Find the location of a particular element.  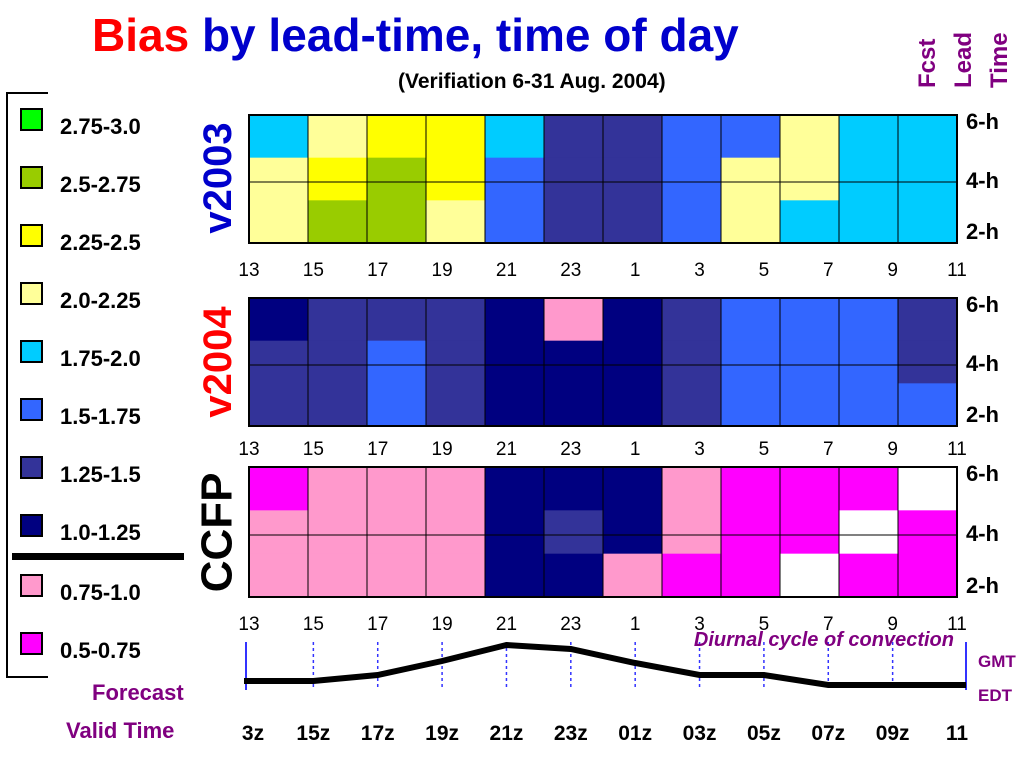

x-tick-label: 3 is located at coordinates (699, 270).